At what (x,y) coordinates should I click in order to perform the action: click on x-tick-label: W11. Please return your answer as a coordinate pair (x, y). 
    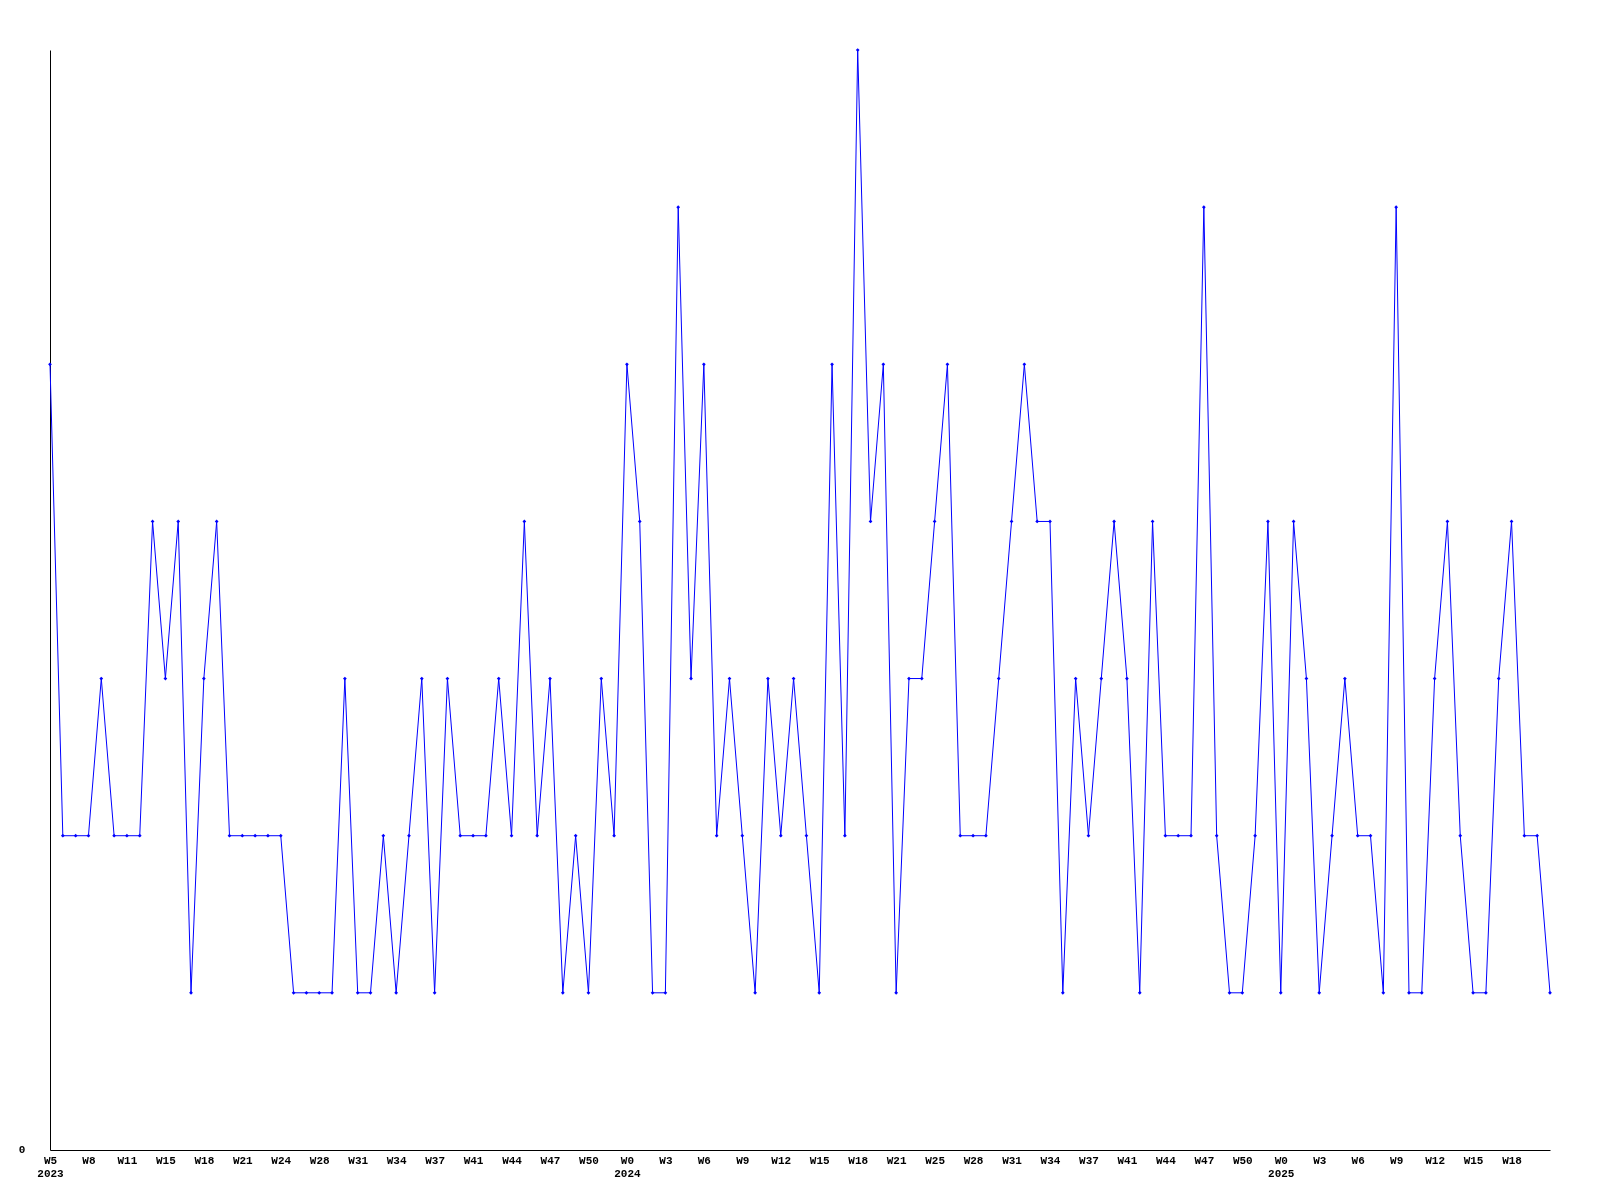
    Looking at the image, I should click on (127, 1160).